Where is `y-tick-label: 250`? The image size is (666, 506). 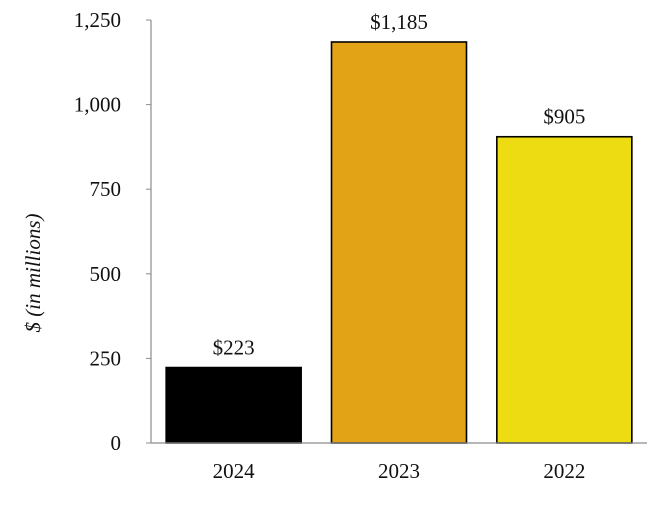
y-tick-label: 250 is located at coordinates (106, 358).